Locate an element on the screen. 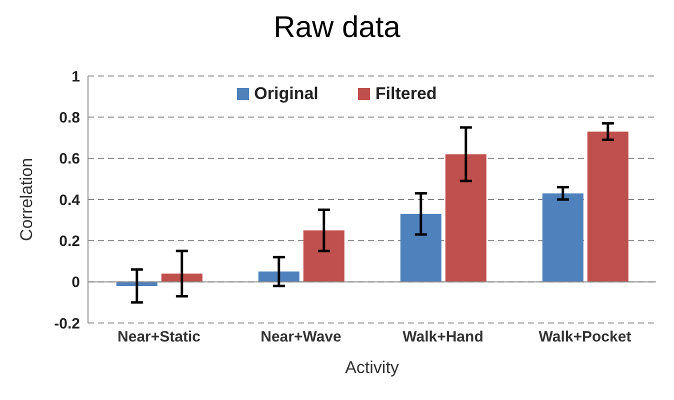 The image size is (674, 400). y-axis-title: Correlation is located at coordinates (26, 200).